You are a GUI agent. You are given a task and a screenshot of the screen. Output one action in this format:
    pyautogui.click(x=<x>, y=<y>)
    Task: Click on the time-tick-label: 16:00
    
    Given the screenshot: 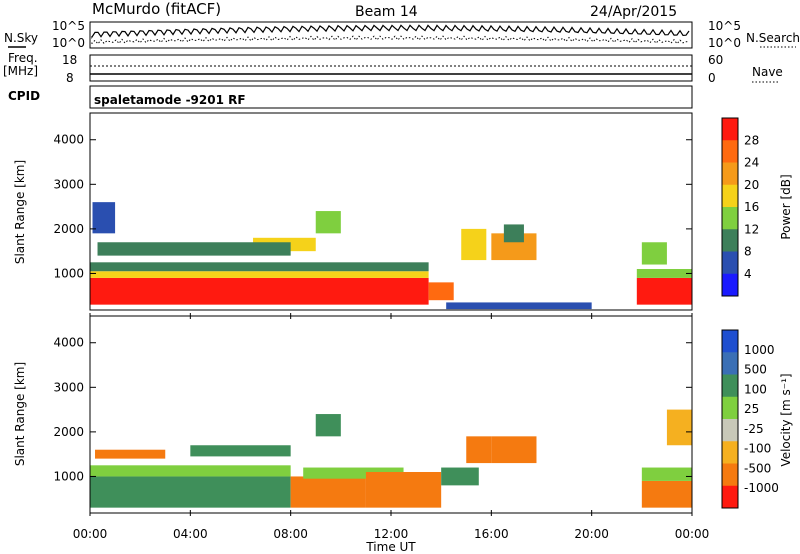 What is the action you would take?
    pyautogui.click(x=491, y=534)
    